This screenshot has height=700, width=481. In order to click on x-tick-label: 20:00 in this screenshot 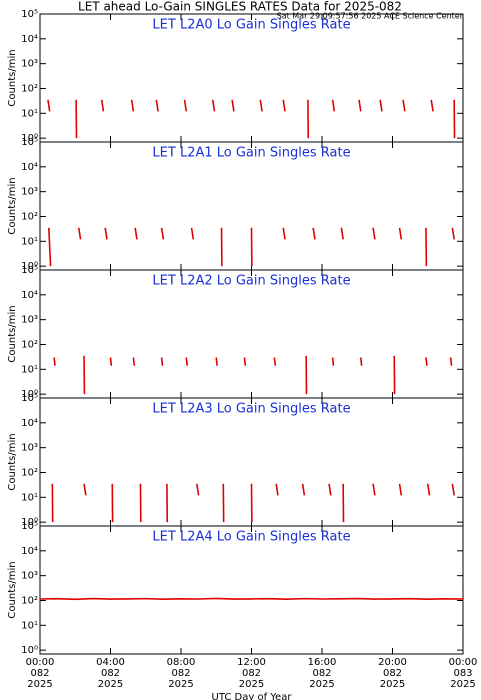, I will do `click(392, 662)`.